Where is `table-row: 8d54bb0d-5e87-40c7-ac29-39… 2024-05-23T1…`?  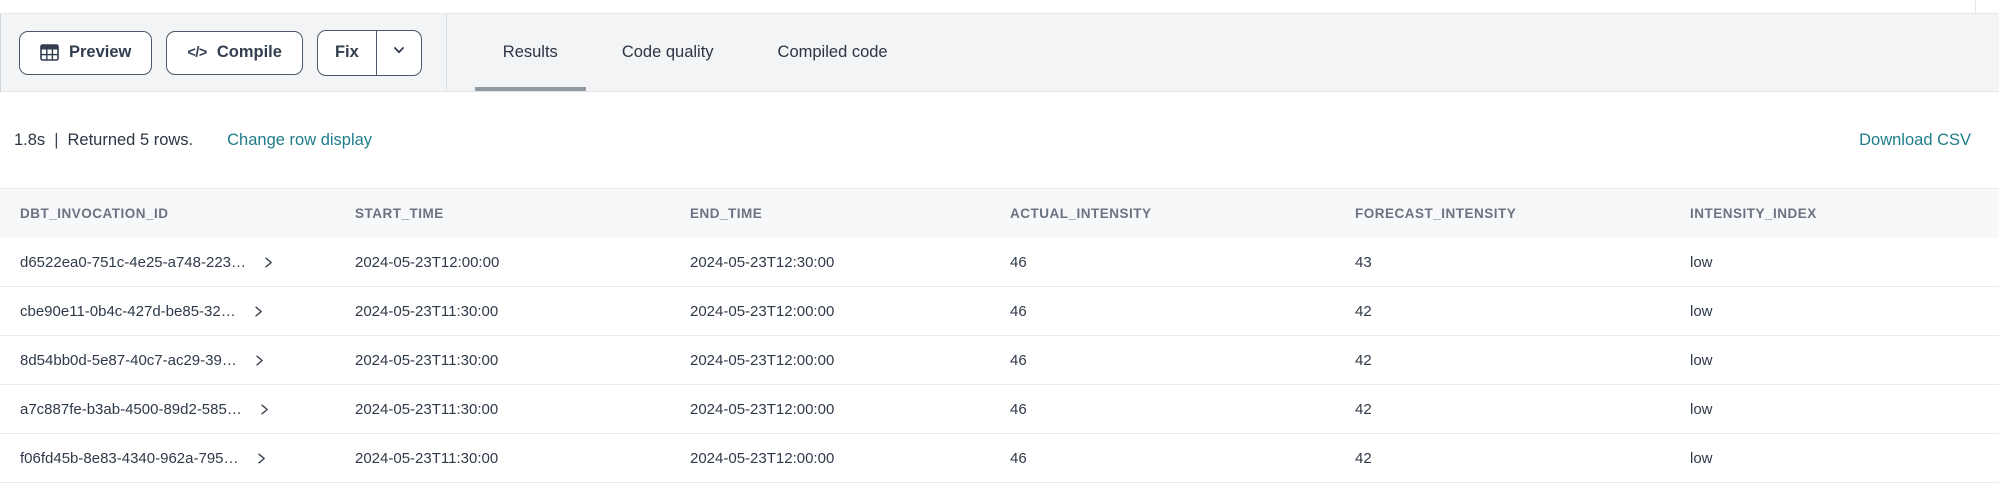 table-row: 8d54bb0d-5e87-40c7-ac29-39… 2024-05-23T1… is located at coordinates (999, 360).